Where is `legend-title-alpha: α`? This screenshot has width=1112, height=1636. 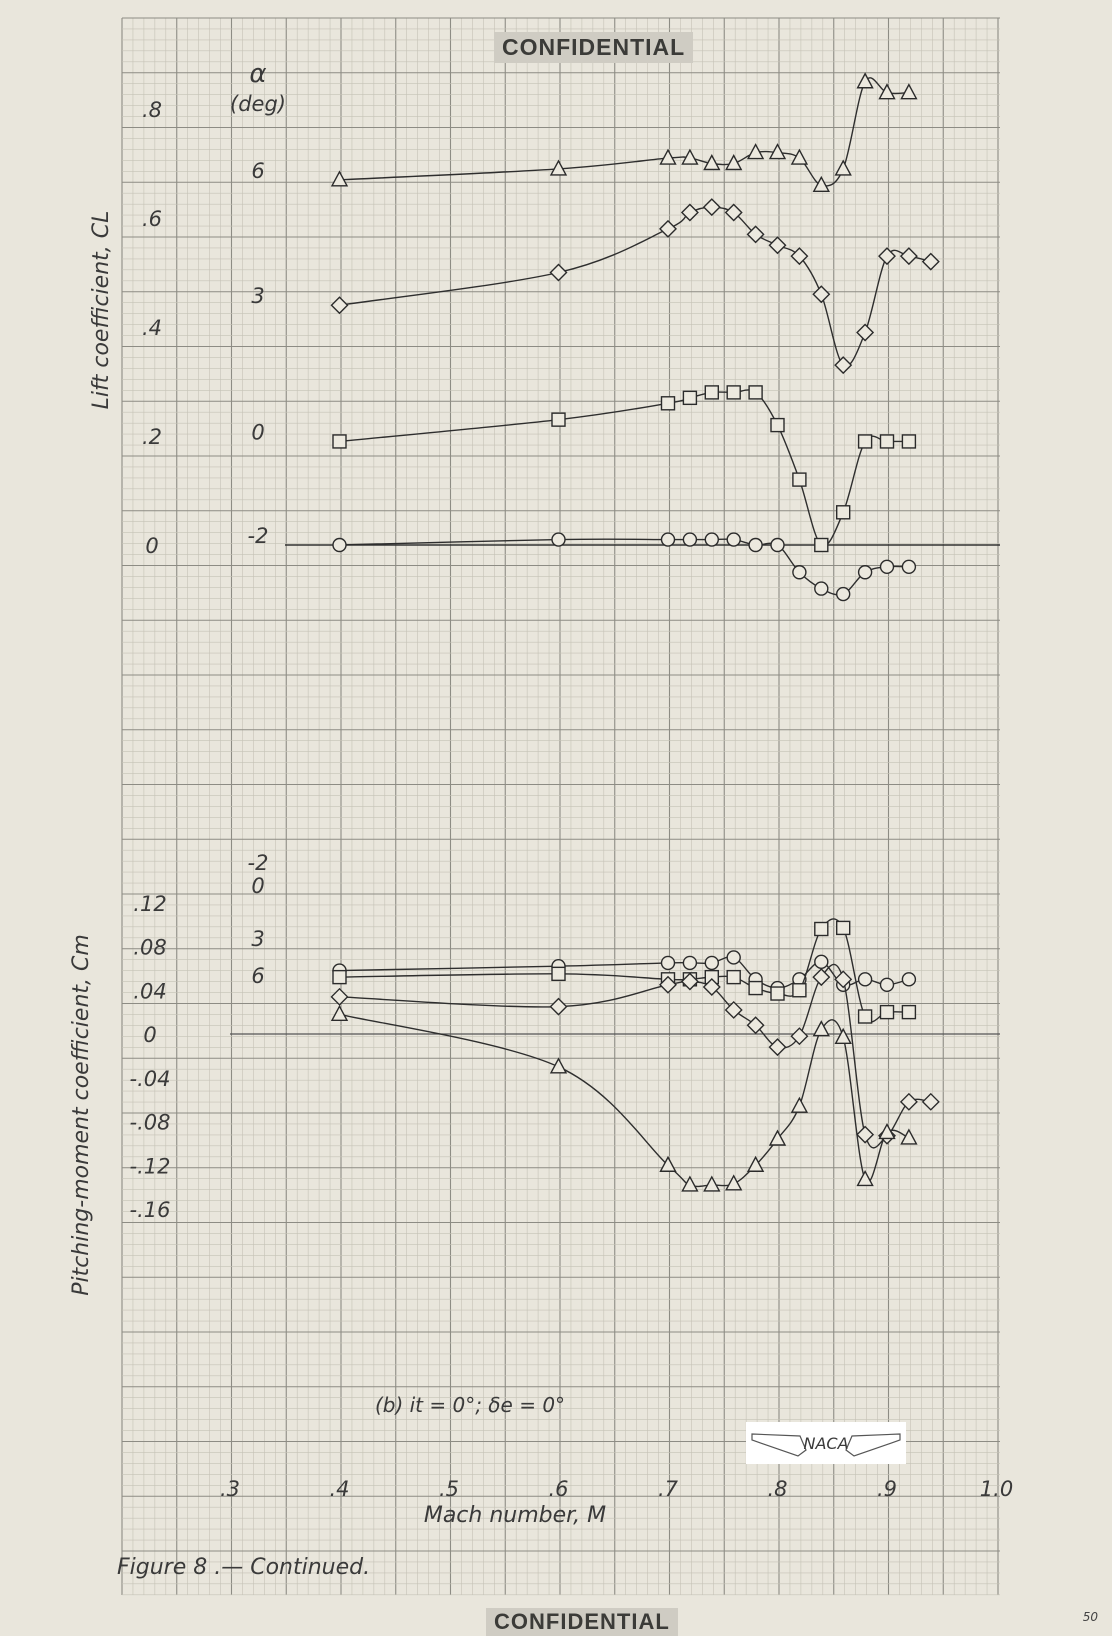
legend-title-alpha: α is located at coordinates (257, 74).